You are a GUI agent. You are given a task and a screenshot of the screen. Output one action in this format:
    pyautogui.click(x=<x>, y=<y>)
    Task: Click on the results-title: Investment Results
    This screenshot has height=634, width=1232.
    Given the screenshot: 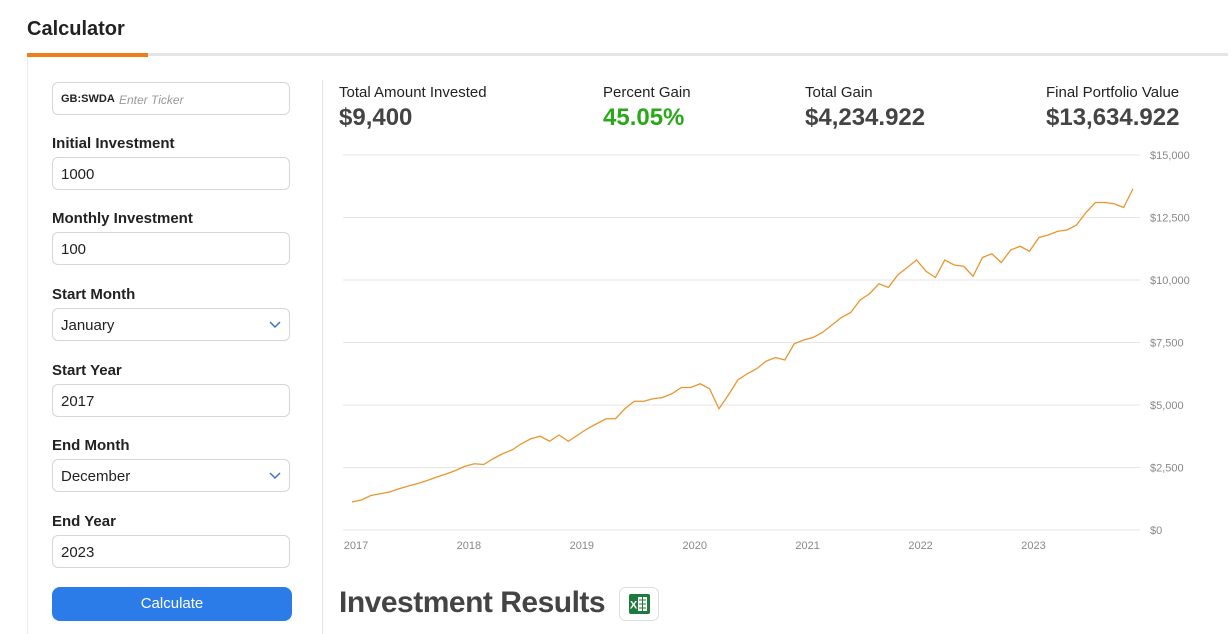 What is the action you would take?
    pyautogui.click(x=472, y=602)
    